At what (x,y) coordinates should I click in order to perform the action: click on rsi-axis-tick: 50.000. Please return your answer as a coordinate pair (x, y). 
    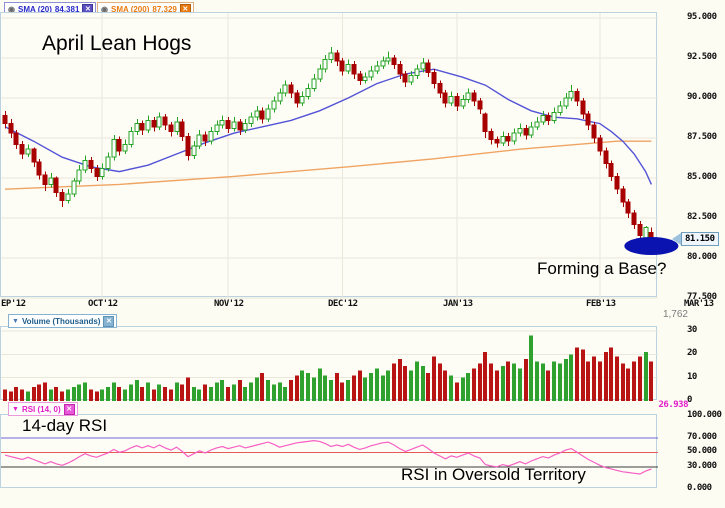
    Looking at the image, I should click on (702, 451).